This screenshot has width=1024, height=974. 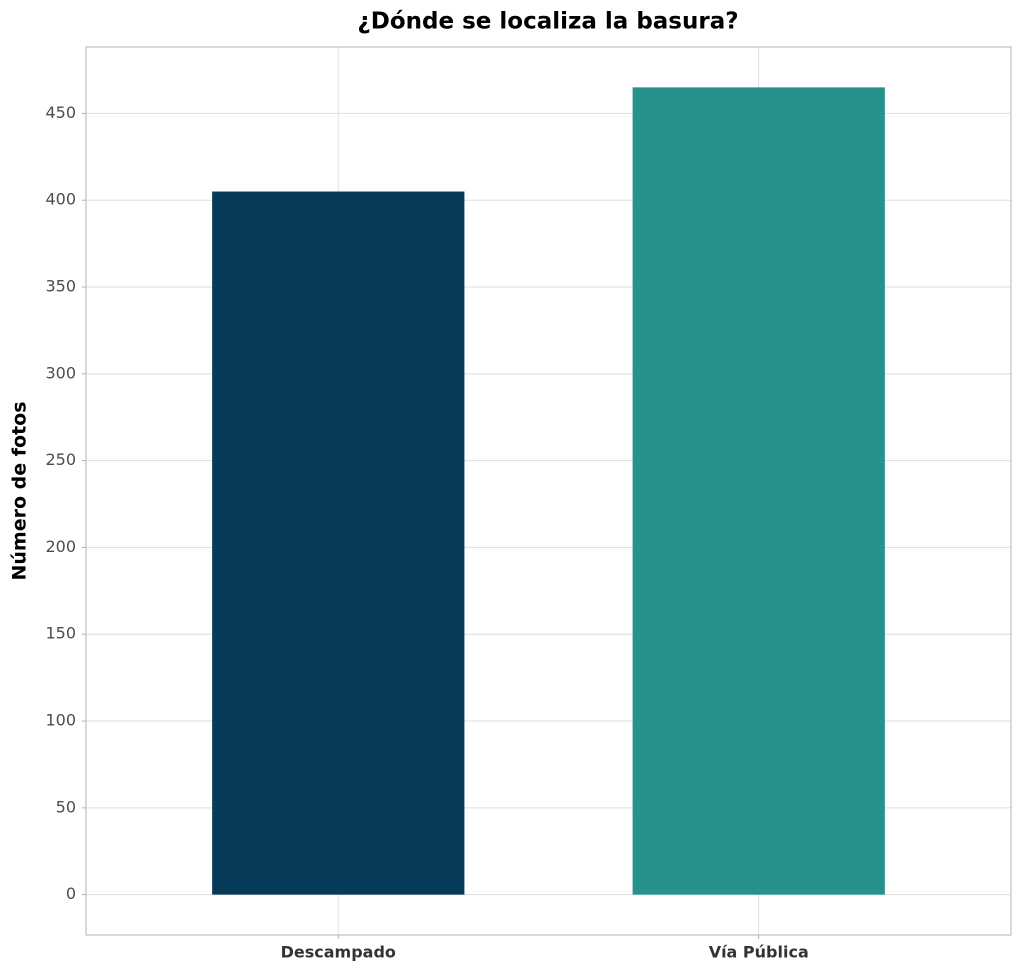 I want to click on y-tick-label: 50, so click(x=66, y=806).